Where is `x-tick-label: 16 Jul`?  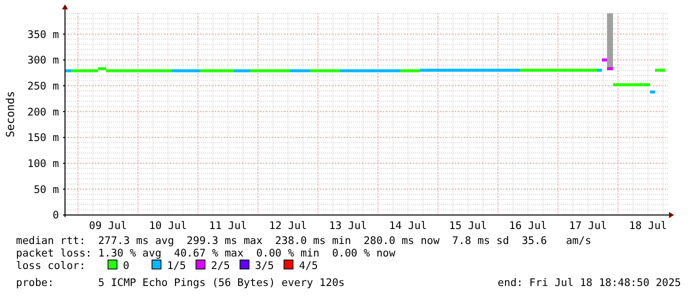
x-tick-label: 16 Jul is located at coordinates (528, 226).